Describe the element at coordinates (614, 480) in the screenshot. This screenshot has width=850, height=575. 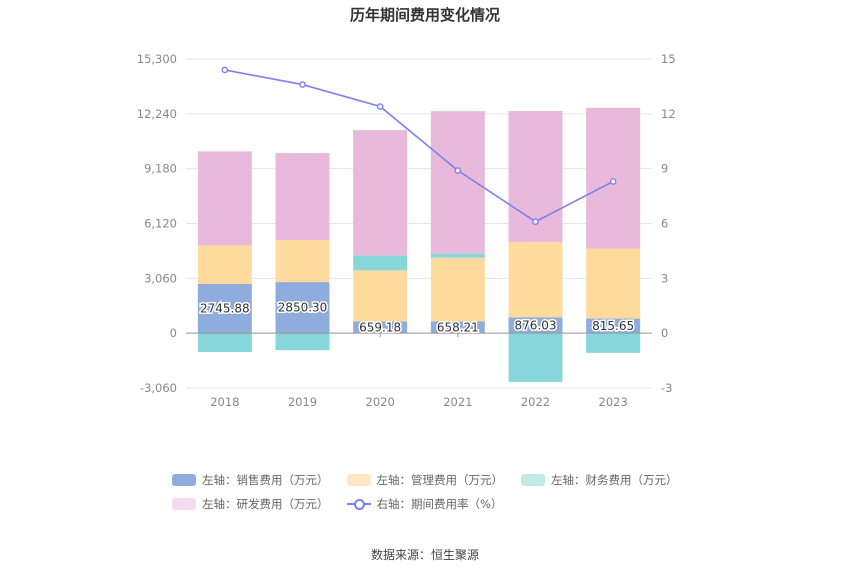
I see `legend-label-finance: 左轴：财务费用（万元）` at that location.